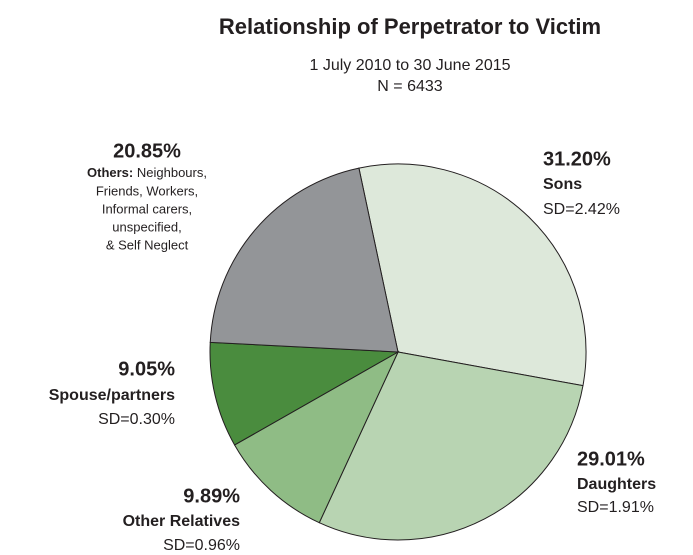 The width and height of the screenshot is (693, 555). I want to click on description: & Self Neglect, so click(147, 244).